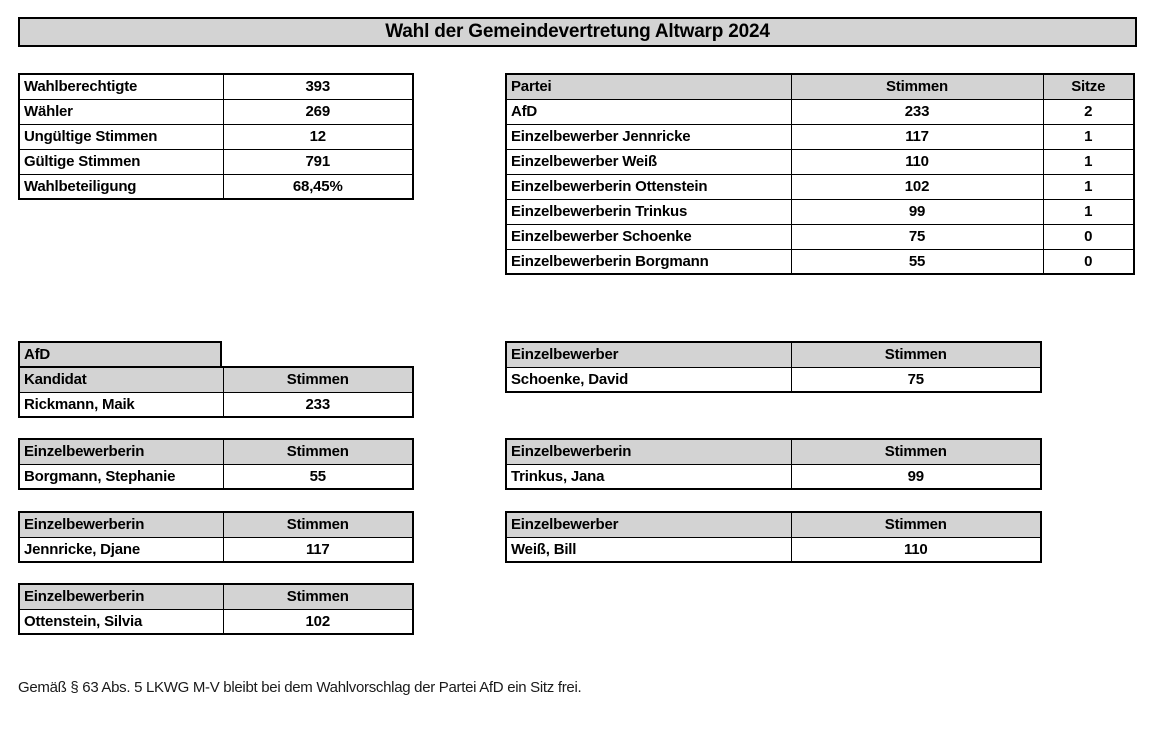  What do you see at coordinates (648, 136) in the screenshot?
I see `results-party: Einzelbewerber Jennricke` at bounding box center [648, 136].